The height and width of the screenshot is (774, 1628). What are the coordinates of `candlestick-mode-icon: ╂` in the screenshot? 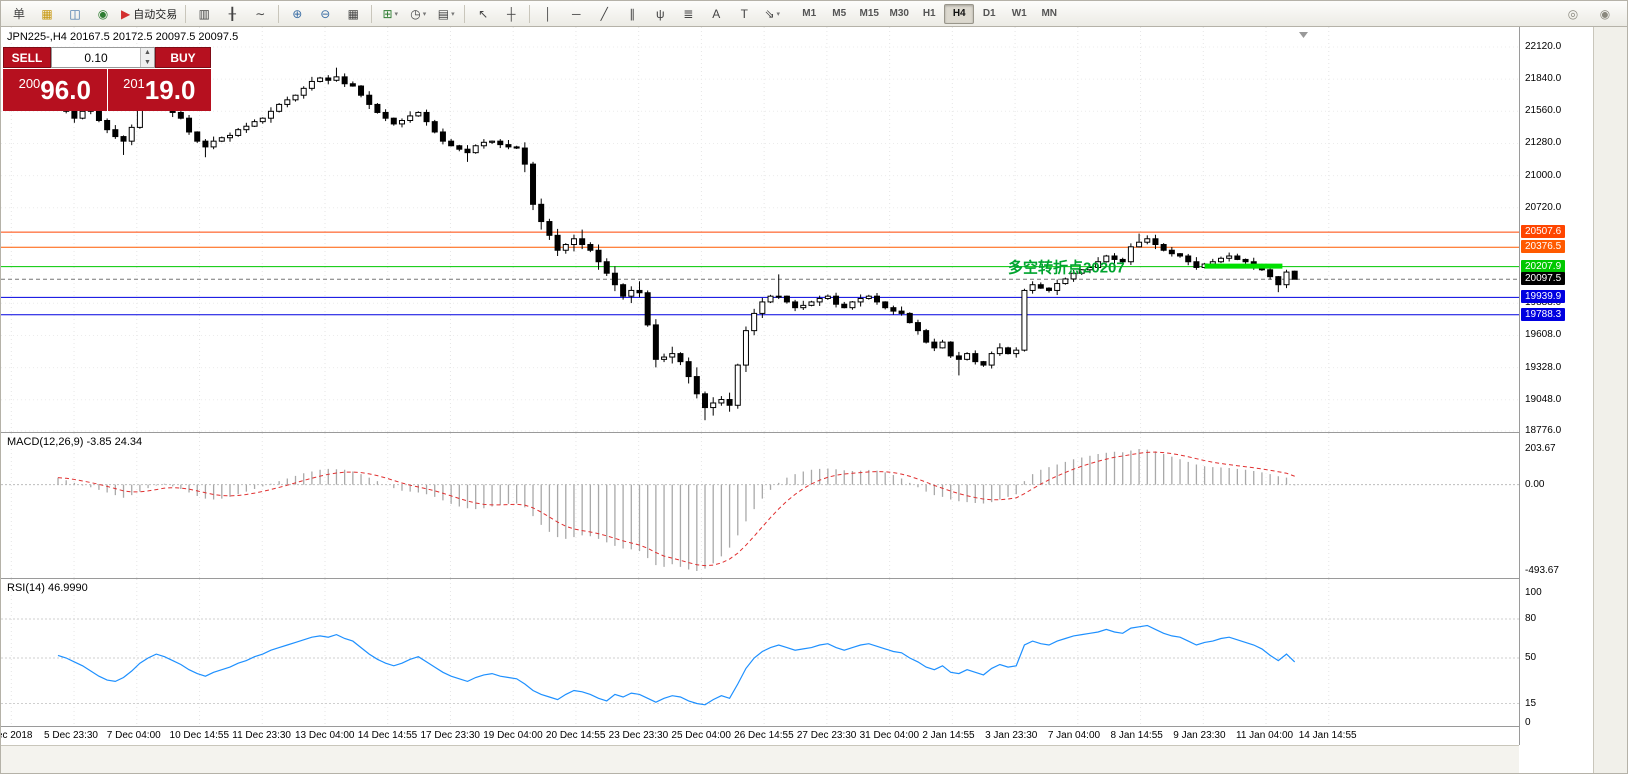 It's located at (232, 14).